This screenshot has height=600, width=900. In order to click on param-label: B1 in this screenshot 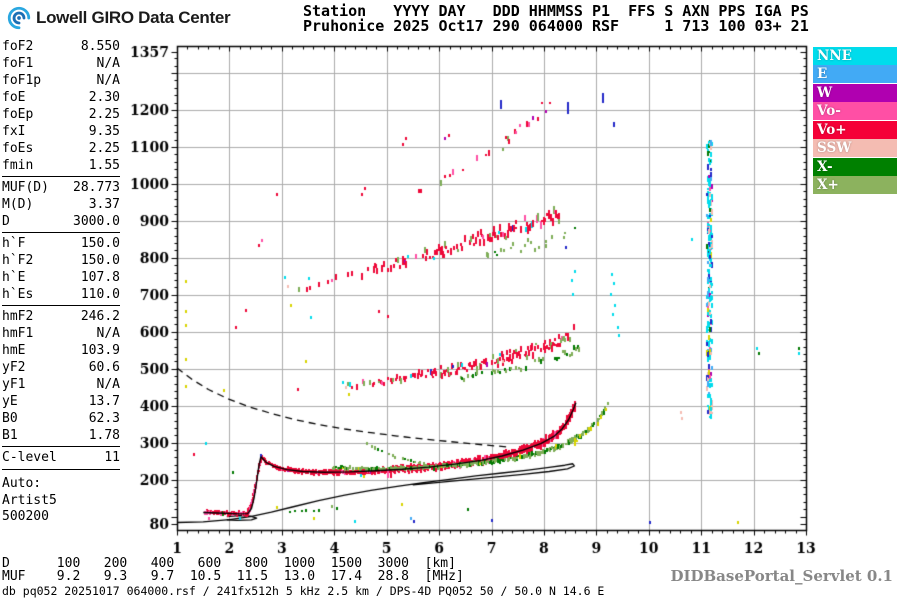, I will do `click(10, 435)`.